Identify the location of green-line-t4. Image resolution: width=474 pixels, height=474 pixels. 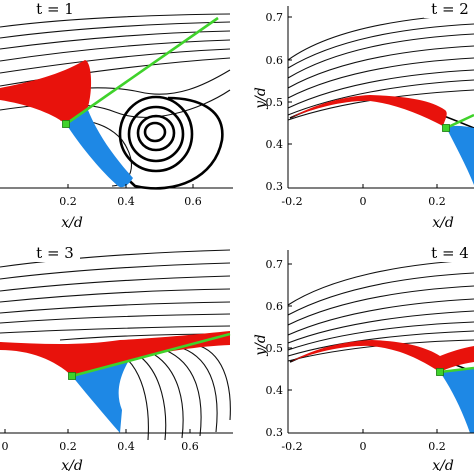
(456, 370).